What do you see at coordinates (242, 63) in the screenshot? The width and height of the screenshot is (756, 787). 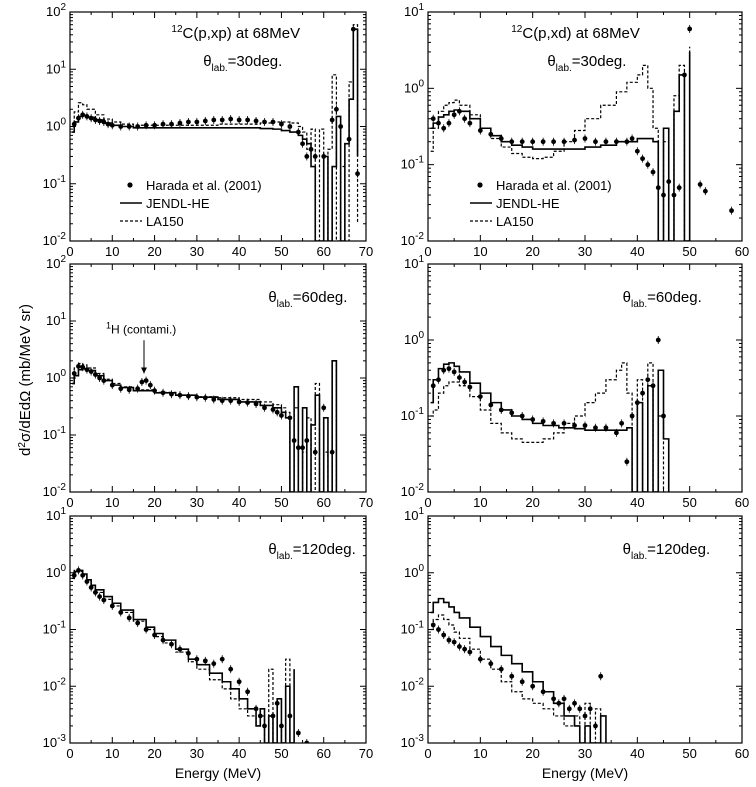 I see `angle-label: θlab.=30deg.` at bounding box center [242, 63].